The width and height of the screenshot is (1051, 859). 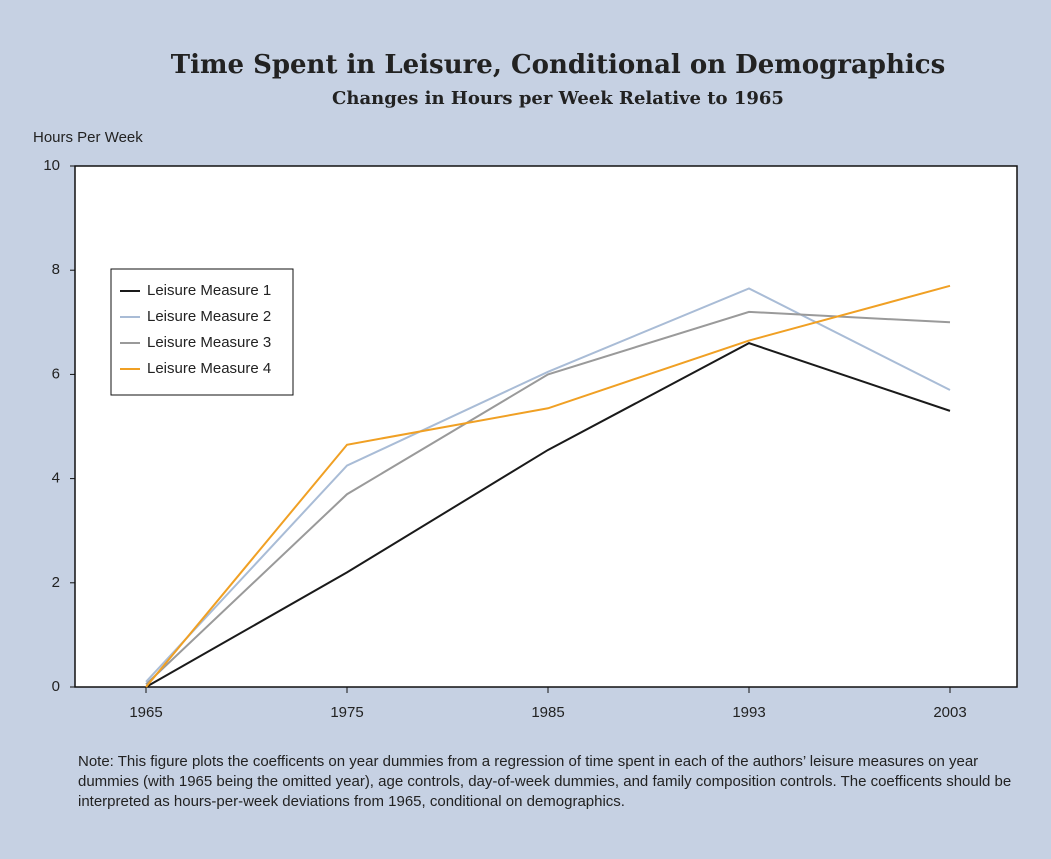 What do you see at coordinates (56, 269) in the screenshot?
I see `y-tick-label: 8` at bounding box center [56, 269].